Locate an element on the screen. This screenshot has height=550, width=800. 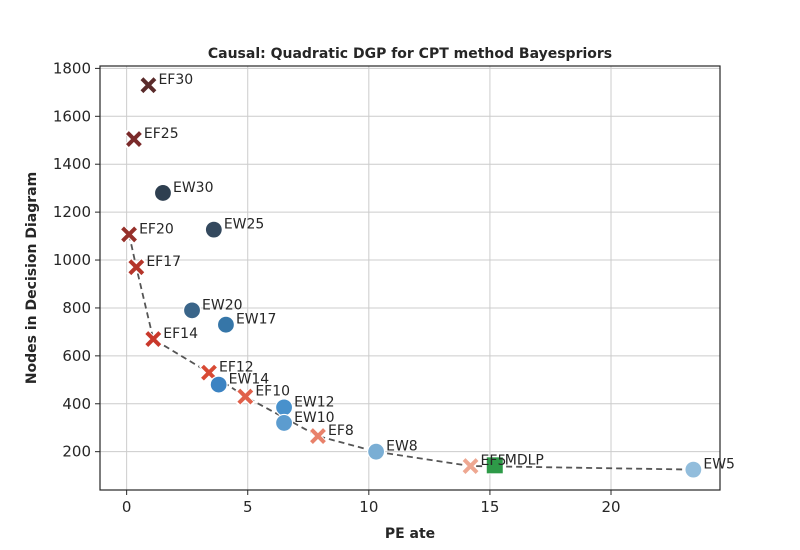
point-label-ef20: EF20 is located at coordinates (156, 229).